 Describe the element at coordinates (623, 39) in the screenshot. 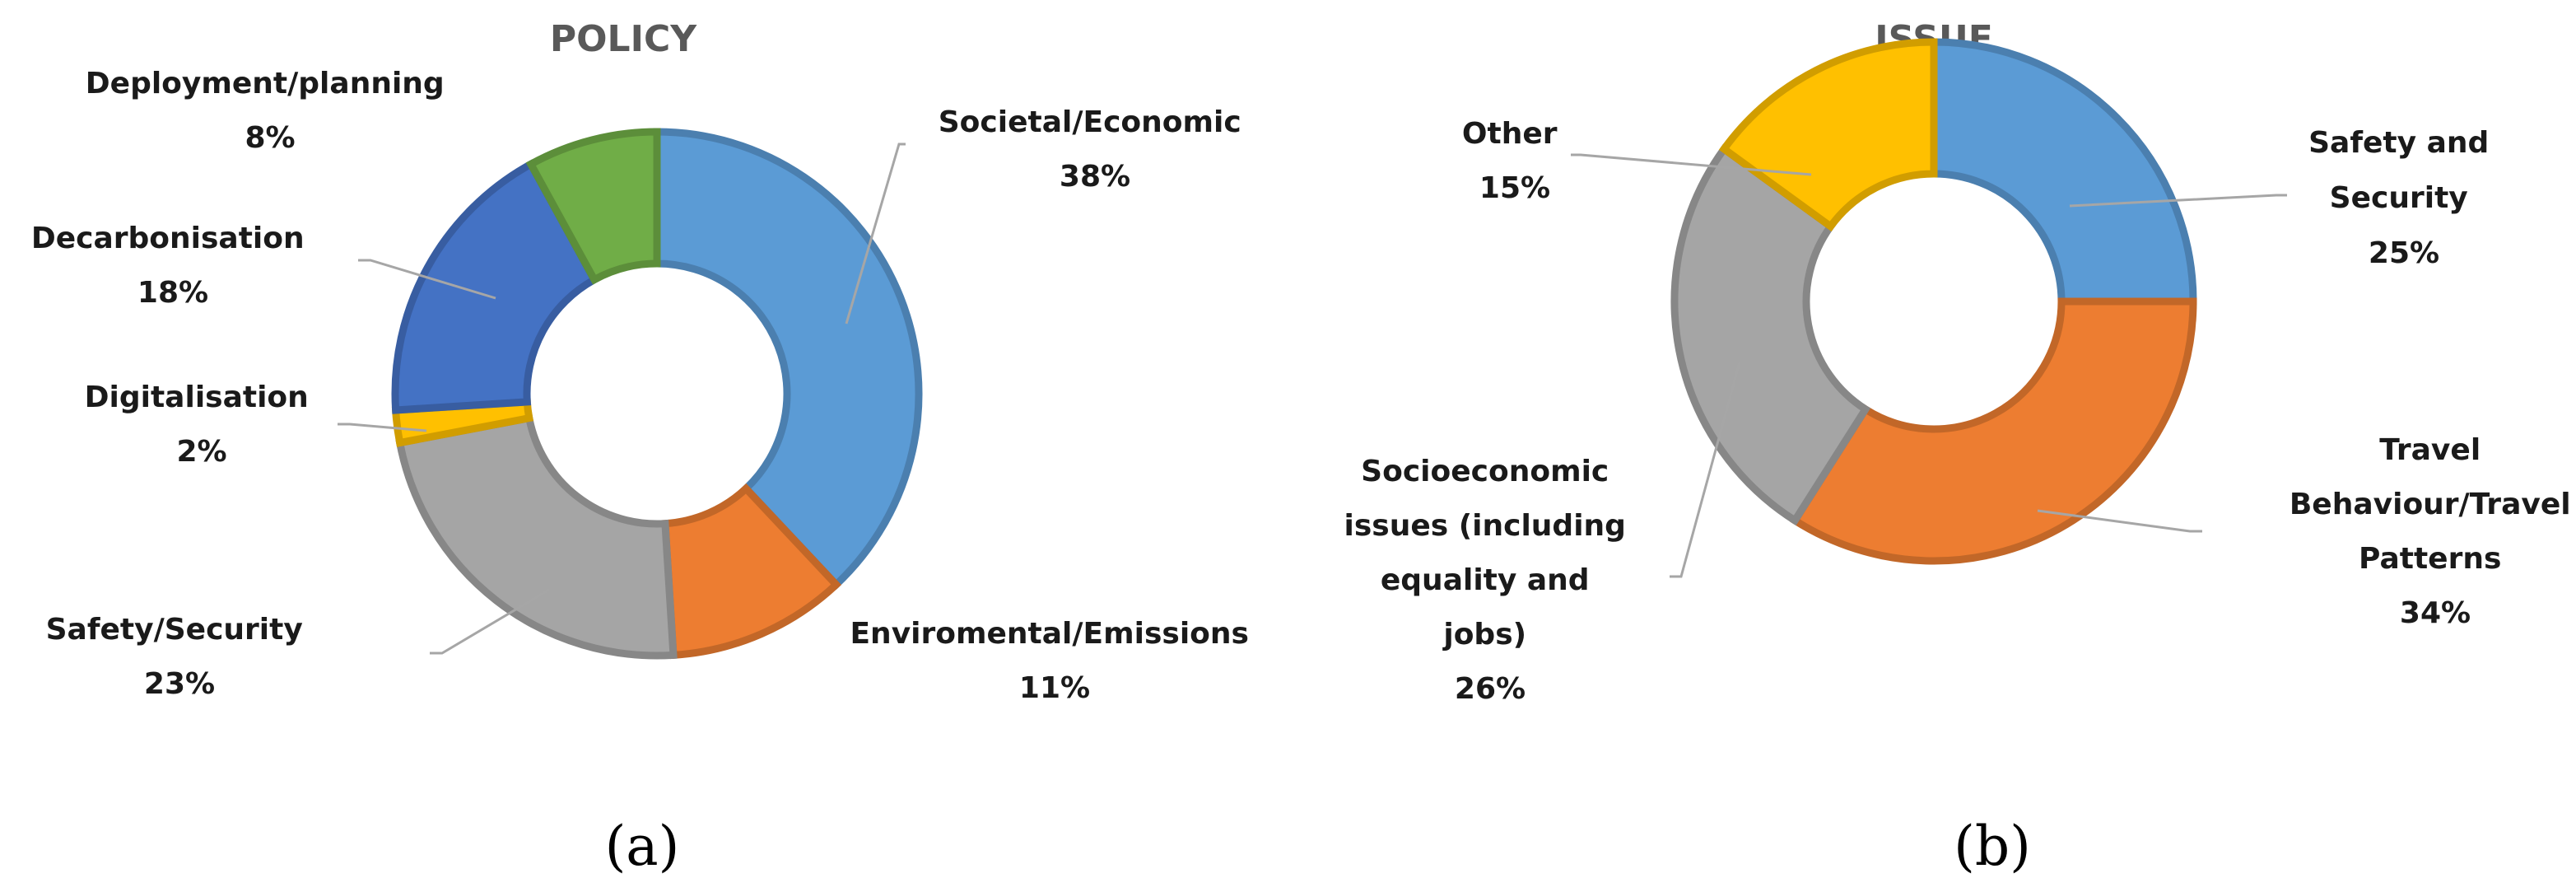

I see `chart-title: POLICY` at that location.